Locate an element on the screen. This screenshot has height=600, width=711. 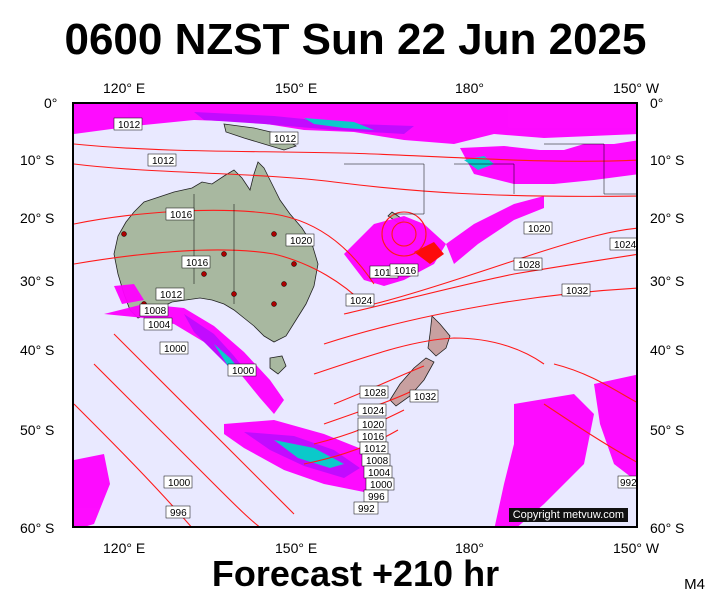
map-title: 0600 NZST Sun 22 Jun 2025 is located at coordinates (355, 39).